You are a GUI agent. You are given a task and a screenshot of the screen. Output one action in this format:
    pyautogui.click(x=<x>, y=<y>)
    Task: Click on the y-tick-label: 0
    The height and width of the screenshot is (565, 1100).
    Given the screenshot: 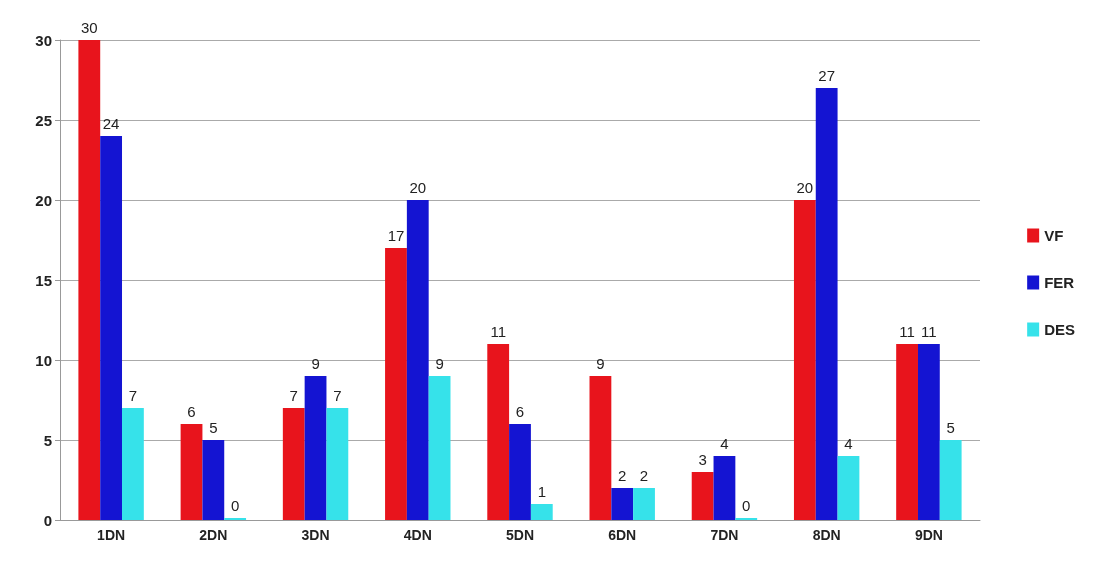 What is the action you would take?
    pyautogui.click(x=47, y=520)
    